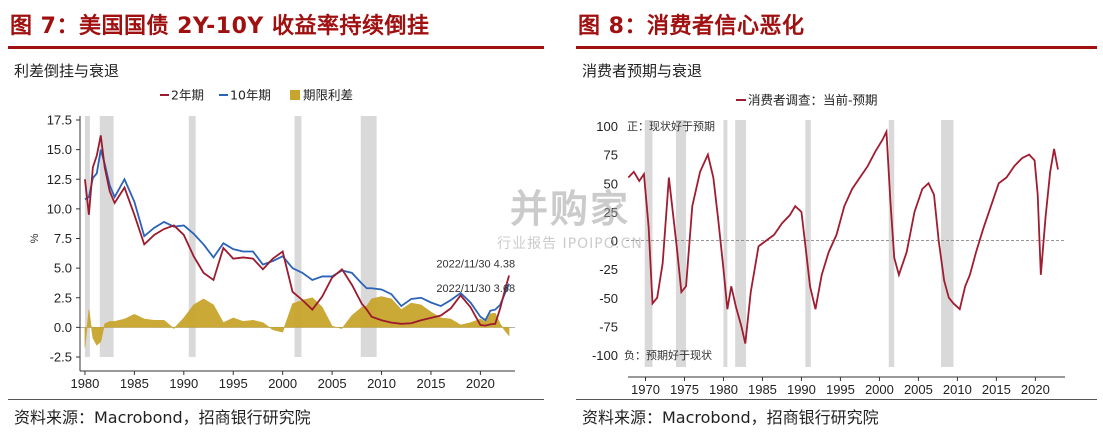 The width and height of the screenshot is (1103, 440). I want to click on y-tick-label: 50, so click(611, 183).